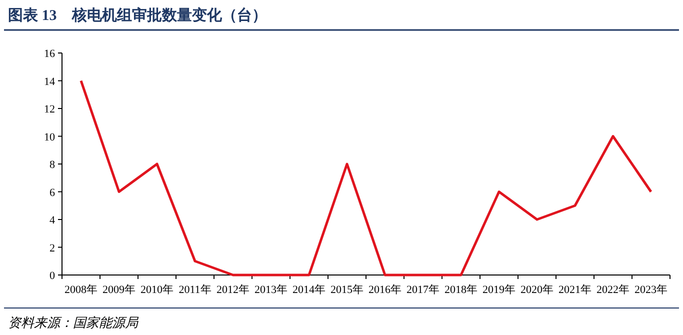  What do you see at coordinates (347, 290) in the screenshot?
I see `x-tick-label: 2015年` at bounding box center [347, 290].